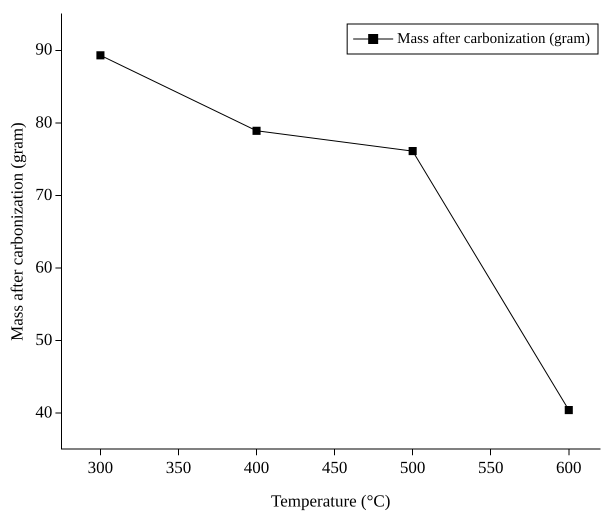  I want to click on y-tick-label: 70, so click(43, 194).